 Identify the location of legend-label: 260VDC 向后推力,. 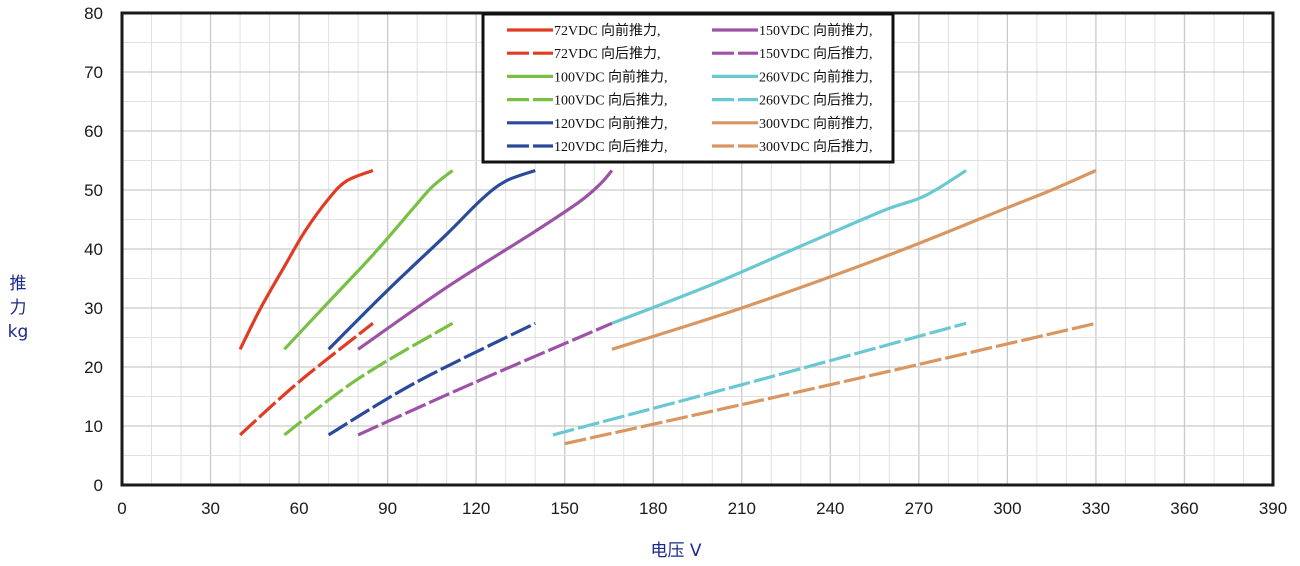
(816, 101).